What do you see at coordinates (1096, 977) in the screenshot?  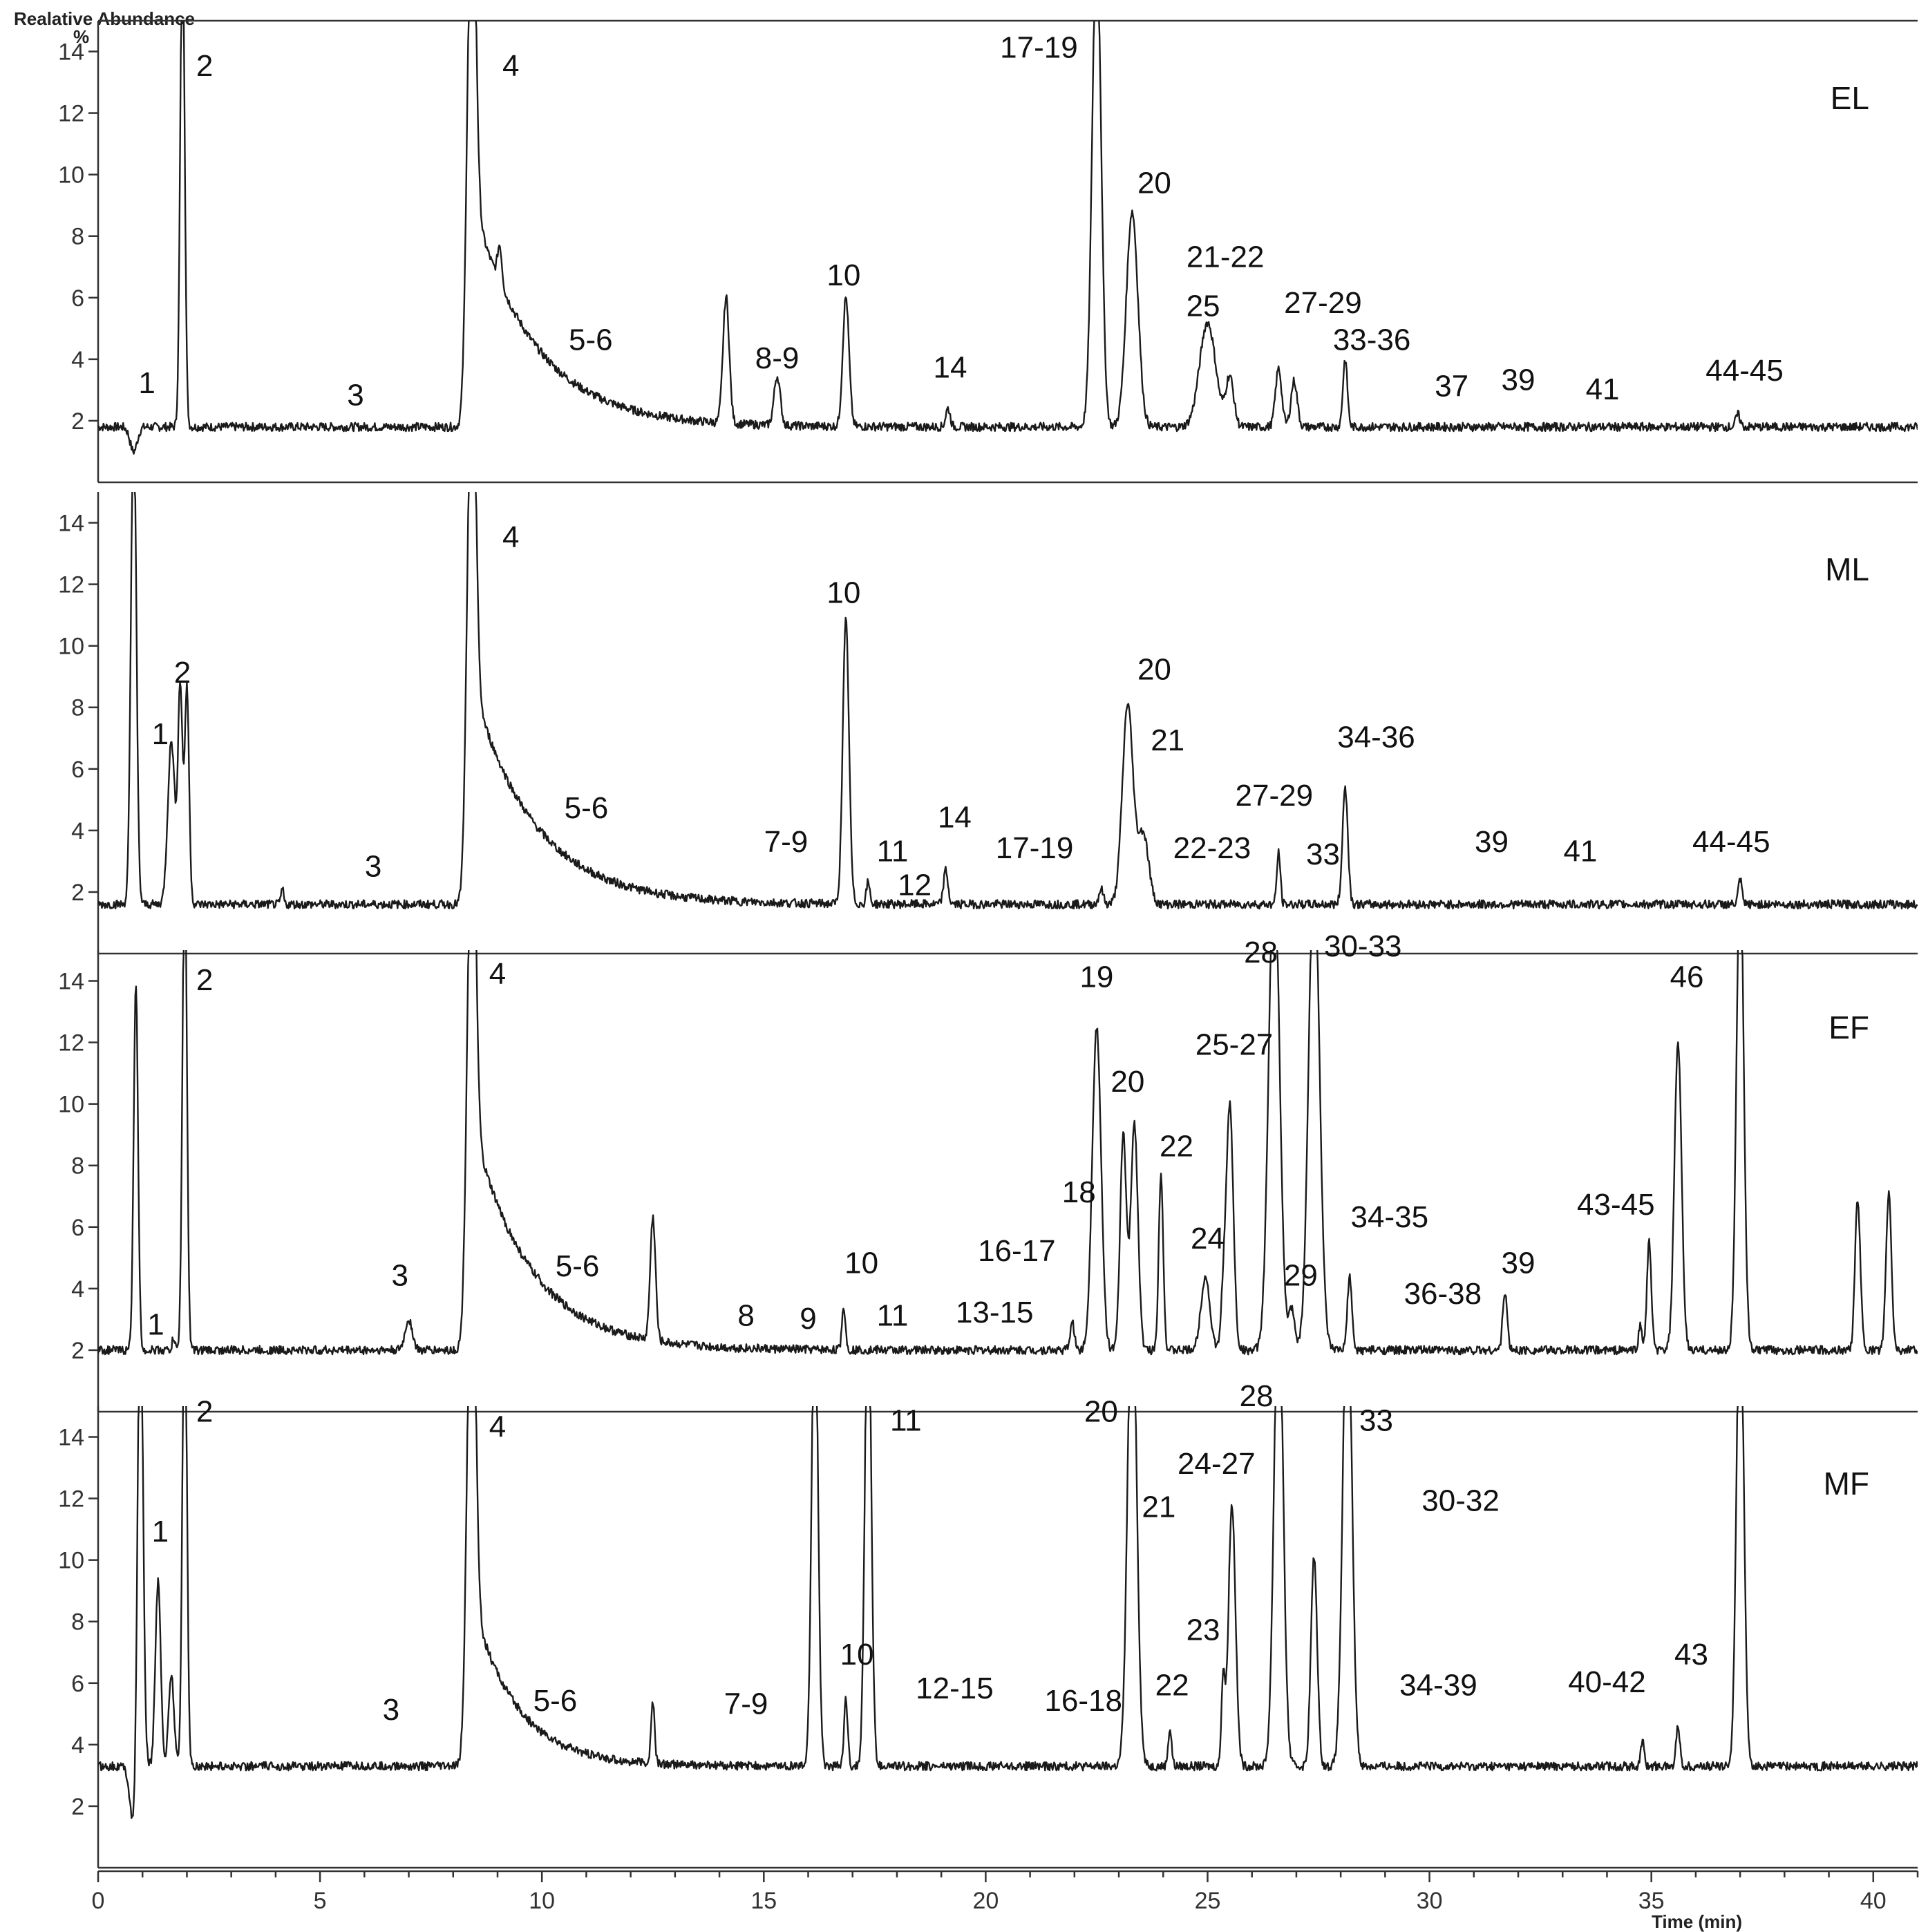 I see `peak-label: 19` at bounding box center [1096, 977].